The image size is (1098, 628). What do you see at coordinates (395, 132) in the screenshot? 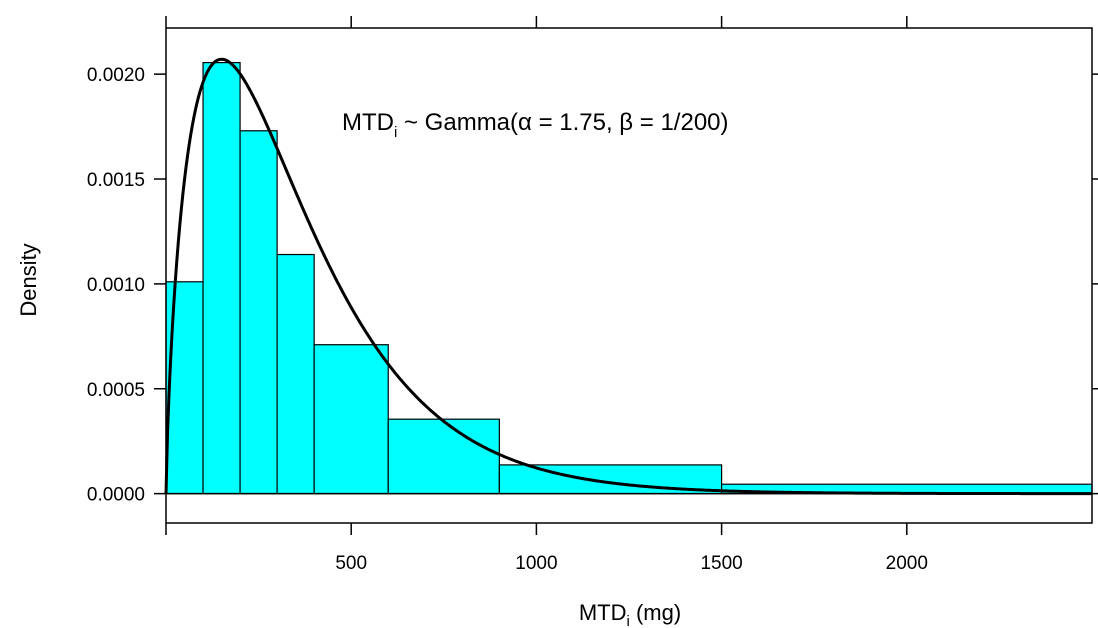
I see `annotation-lhs-sub: i` at bounding box center [395, 132].